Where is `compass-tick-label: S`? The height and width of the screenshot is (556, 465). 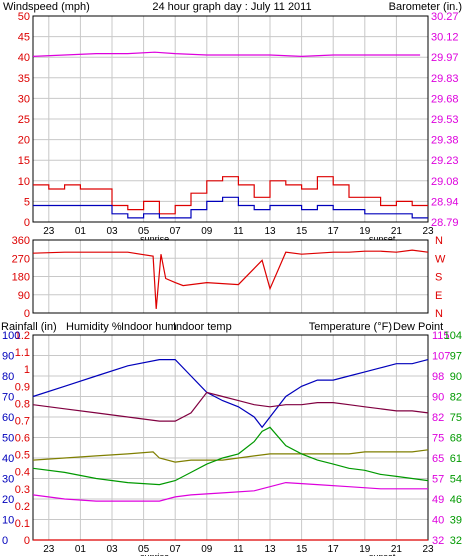
compass-tick-label: S is located at coordinates (438, 278).